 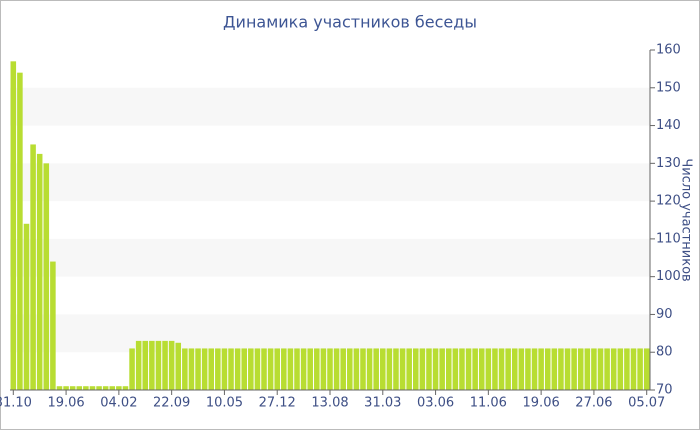 What do you see at coordinates (668, 276) in the screenshot?
I see `y-tick-label: 100` at bounding box center [668, 276].